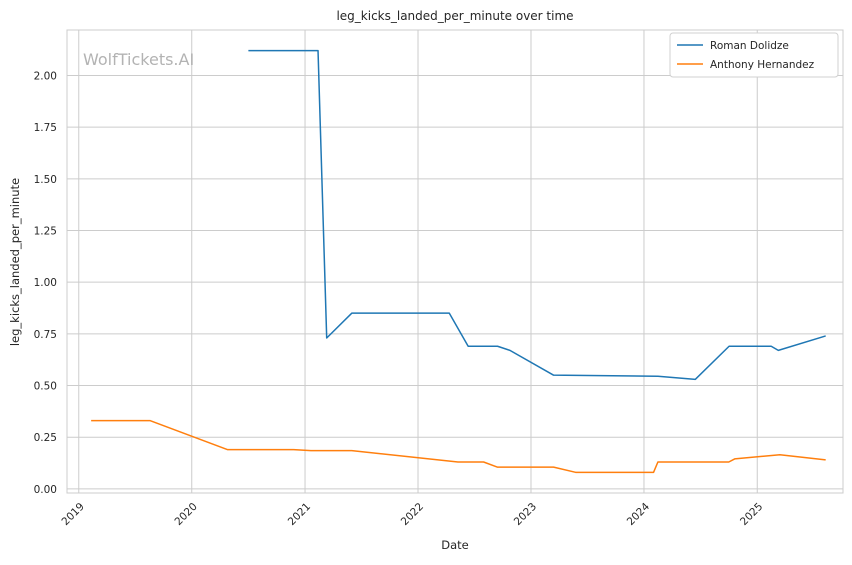  What do you see at coordinates (45, 128) in the screenshot?
I see `y-tick-label: 1.75` at bounding box center [45, 128].